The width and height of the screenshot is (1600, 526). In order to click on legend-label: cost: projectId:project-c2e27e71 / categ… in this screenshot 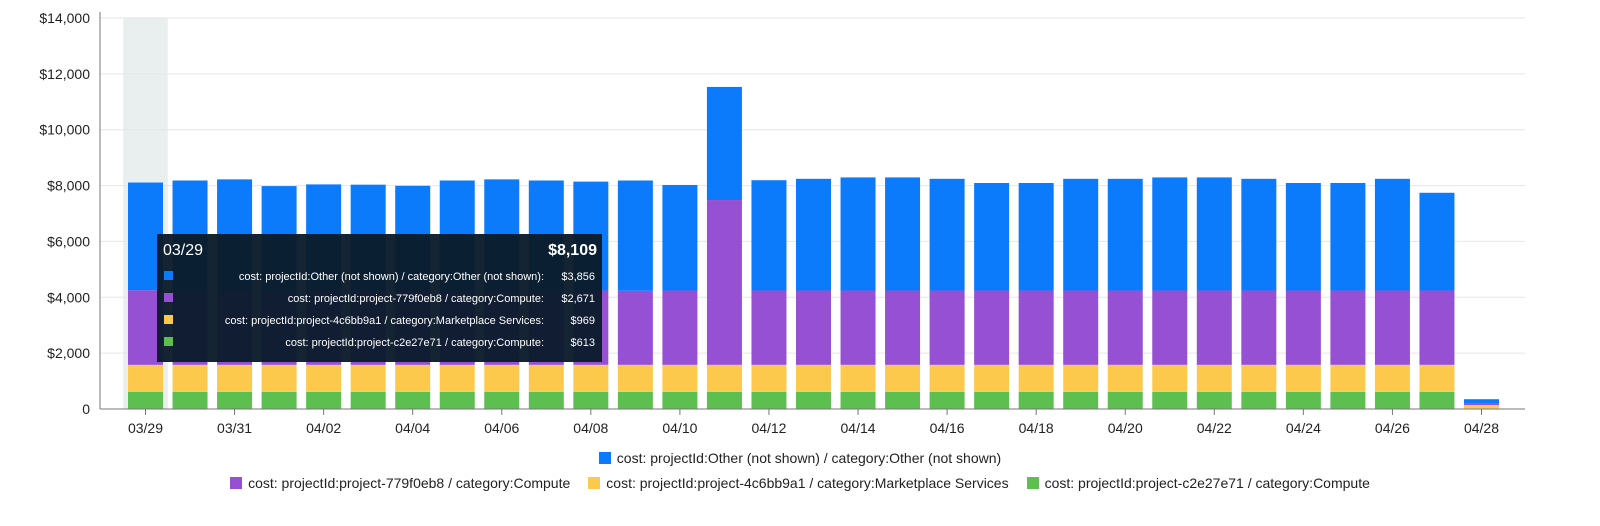, I will do `click(1207, 483)`.